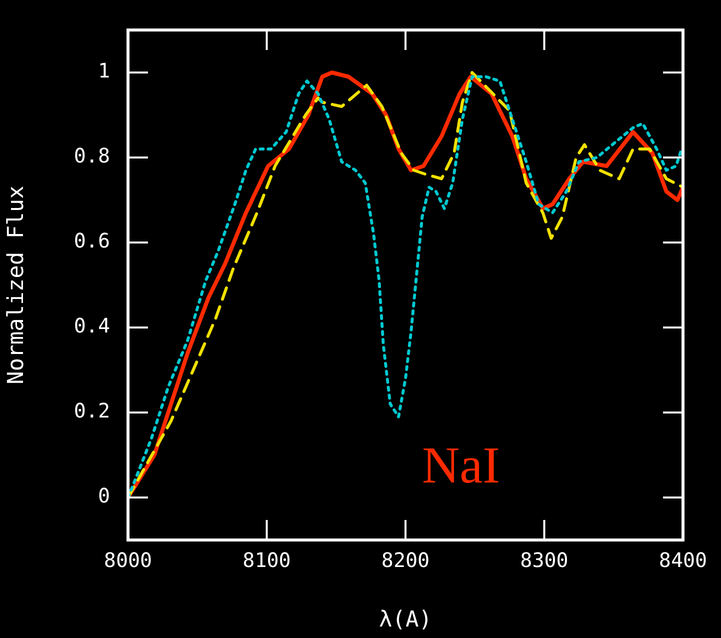 Image resolution: width=721 pixels, height=638 pixels. What do you see at coordinates (92, 326) in the screenshot?
I see `y-tick-label: 0.4` at bounding box center [92, 326].